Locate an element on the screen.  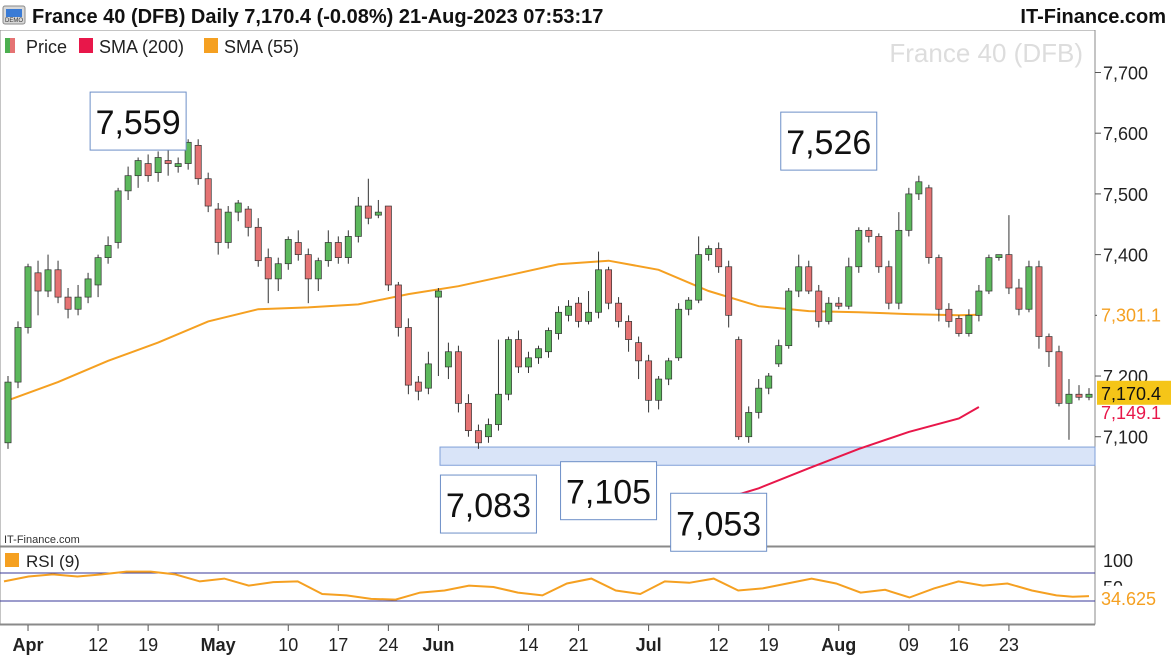
rsi-line is located at coordinates (546, 585).